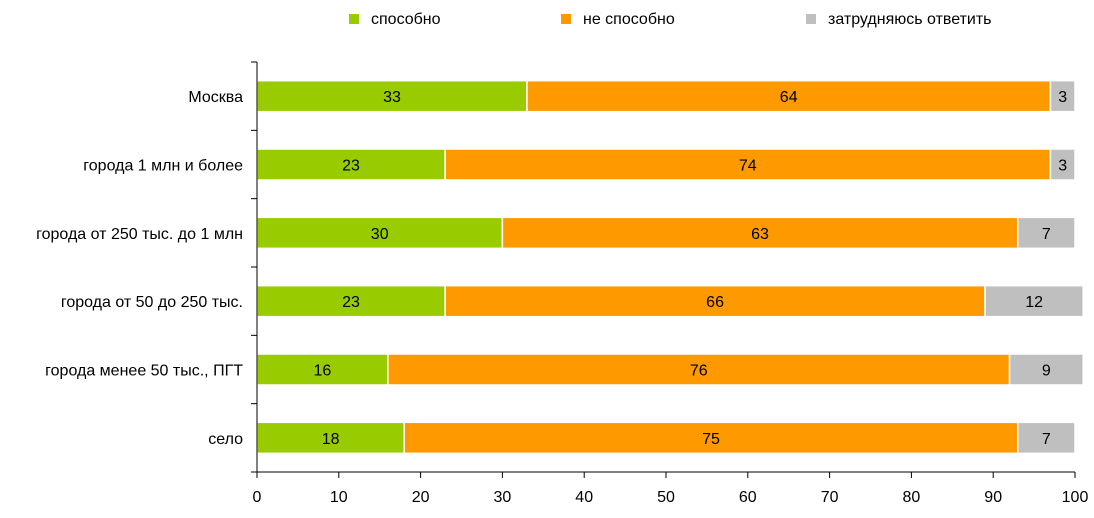 This screenshot has height=518, width=1094. I want to click on legend: способно не способно затрудняюсь ответить, so click(670, 19).